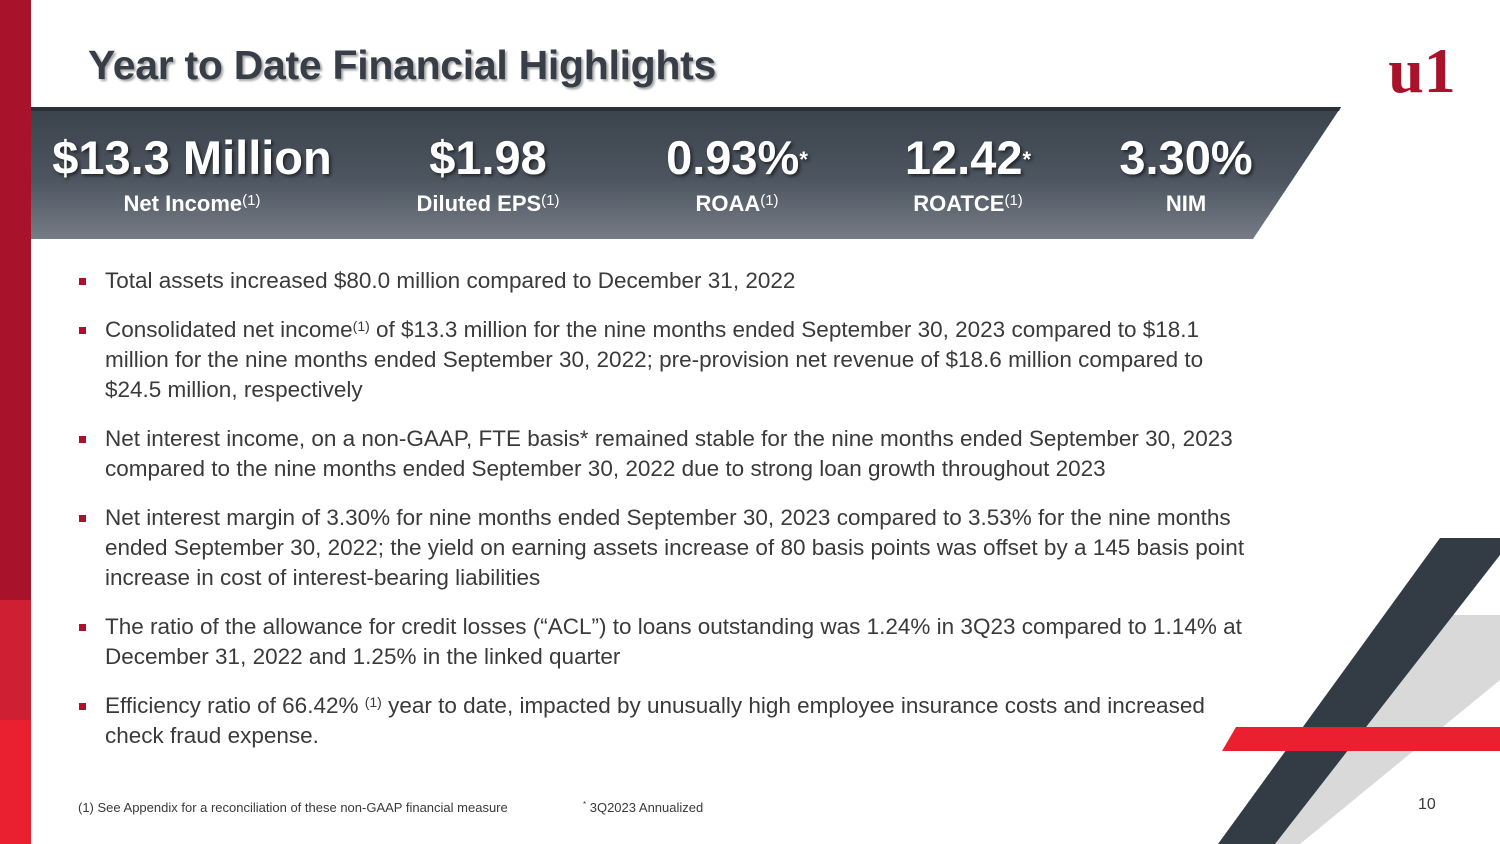  I want to click on metric-net-income: $13.3 Million Net Income(1), so click(192, 174).